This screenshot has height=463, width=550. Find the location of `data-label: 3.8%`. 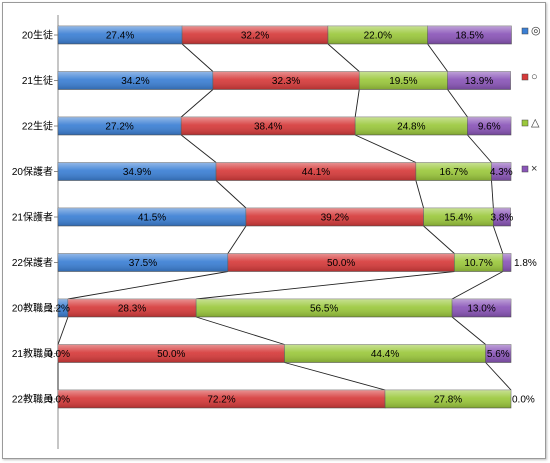

data-label: 3.8% is located at coordinates (502, 218).